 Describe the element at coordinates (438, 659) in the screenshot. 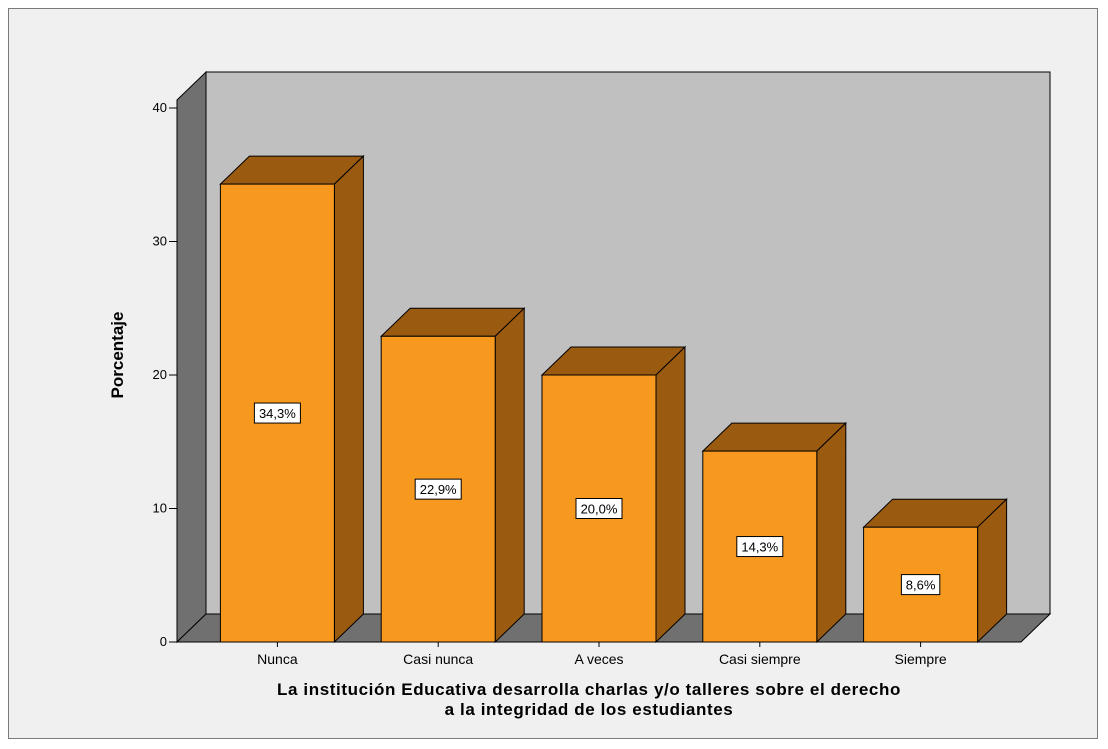

I see `x-tick-label: Casi nunca` at that location.